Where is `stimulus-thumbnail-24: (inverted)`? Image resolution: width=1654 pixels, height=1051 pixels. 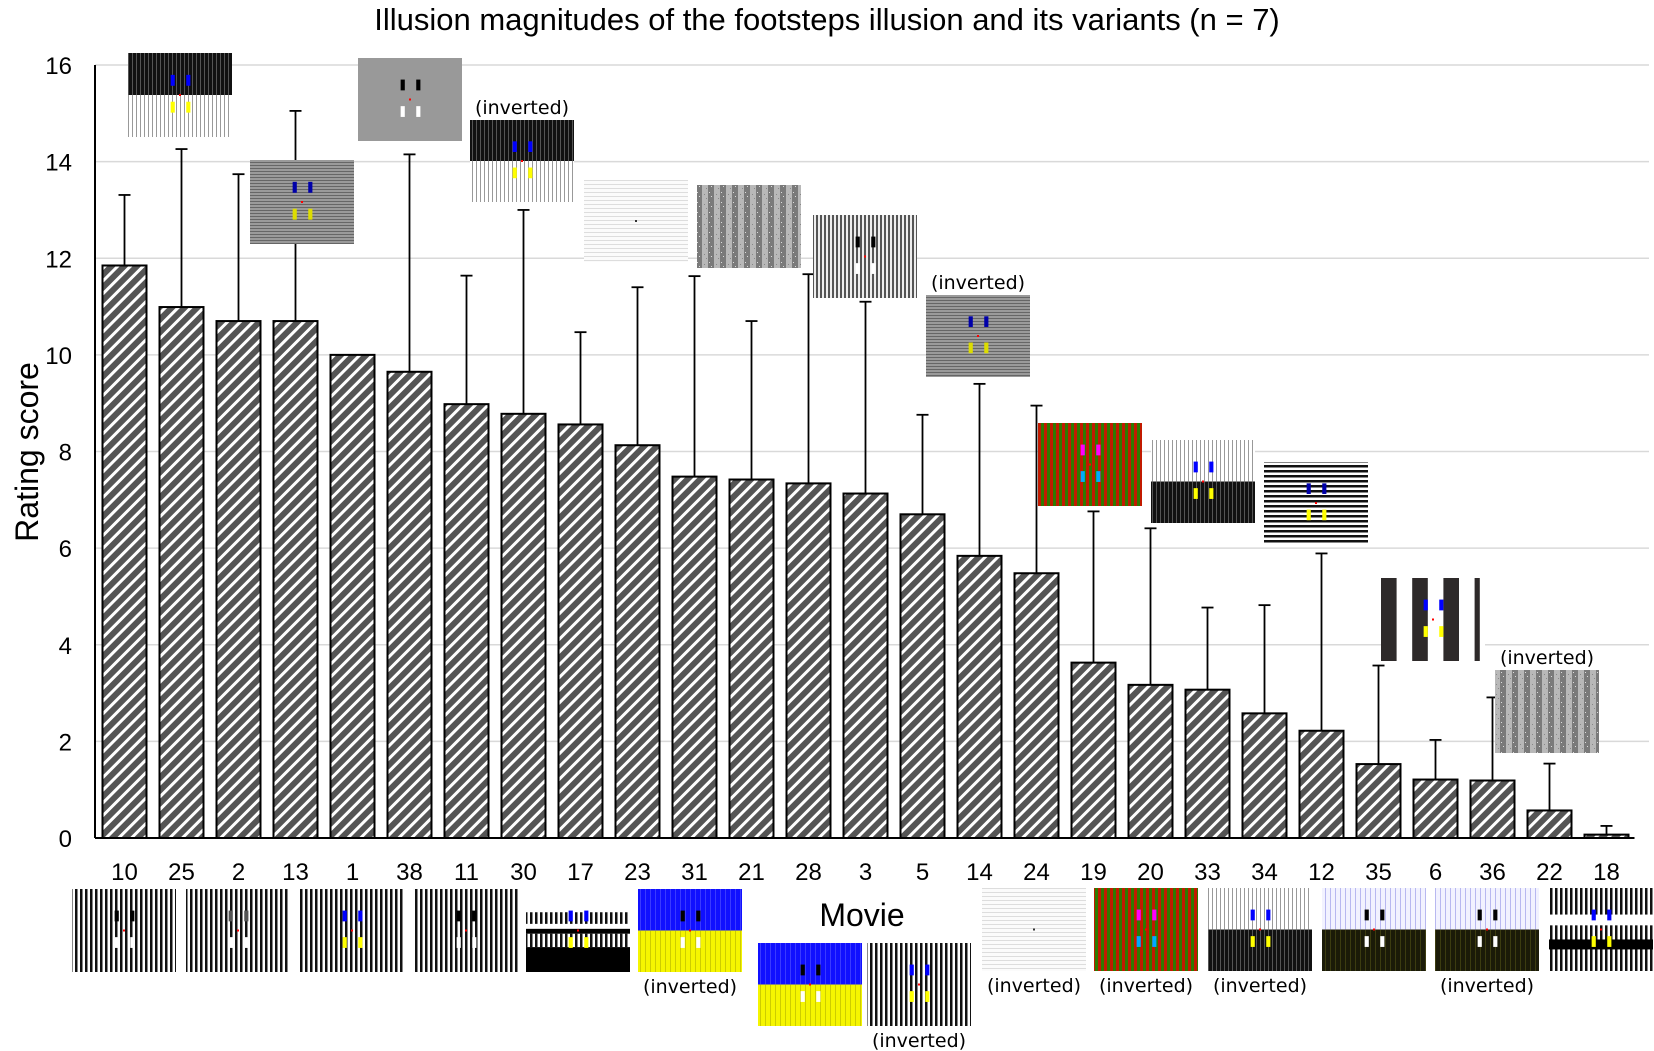
stimulus-thumbnail-24: (inverted) is located at coordinates (1034, 942).